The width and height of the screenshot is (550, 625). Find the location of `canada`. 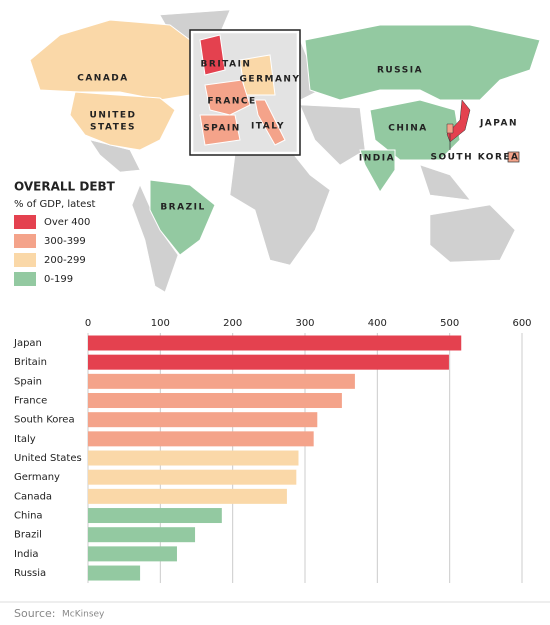

canada is located at coordinates (110, 60).